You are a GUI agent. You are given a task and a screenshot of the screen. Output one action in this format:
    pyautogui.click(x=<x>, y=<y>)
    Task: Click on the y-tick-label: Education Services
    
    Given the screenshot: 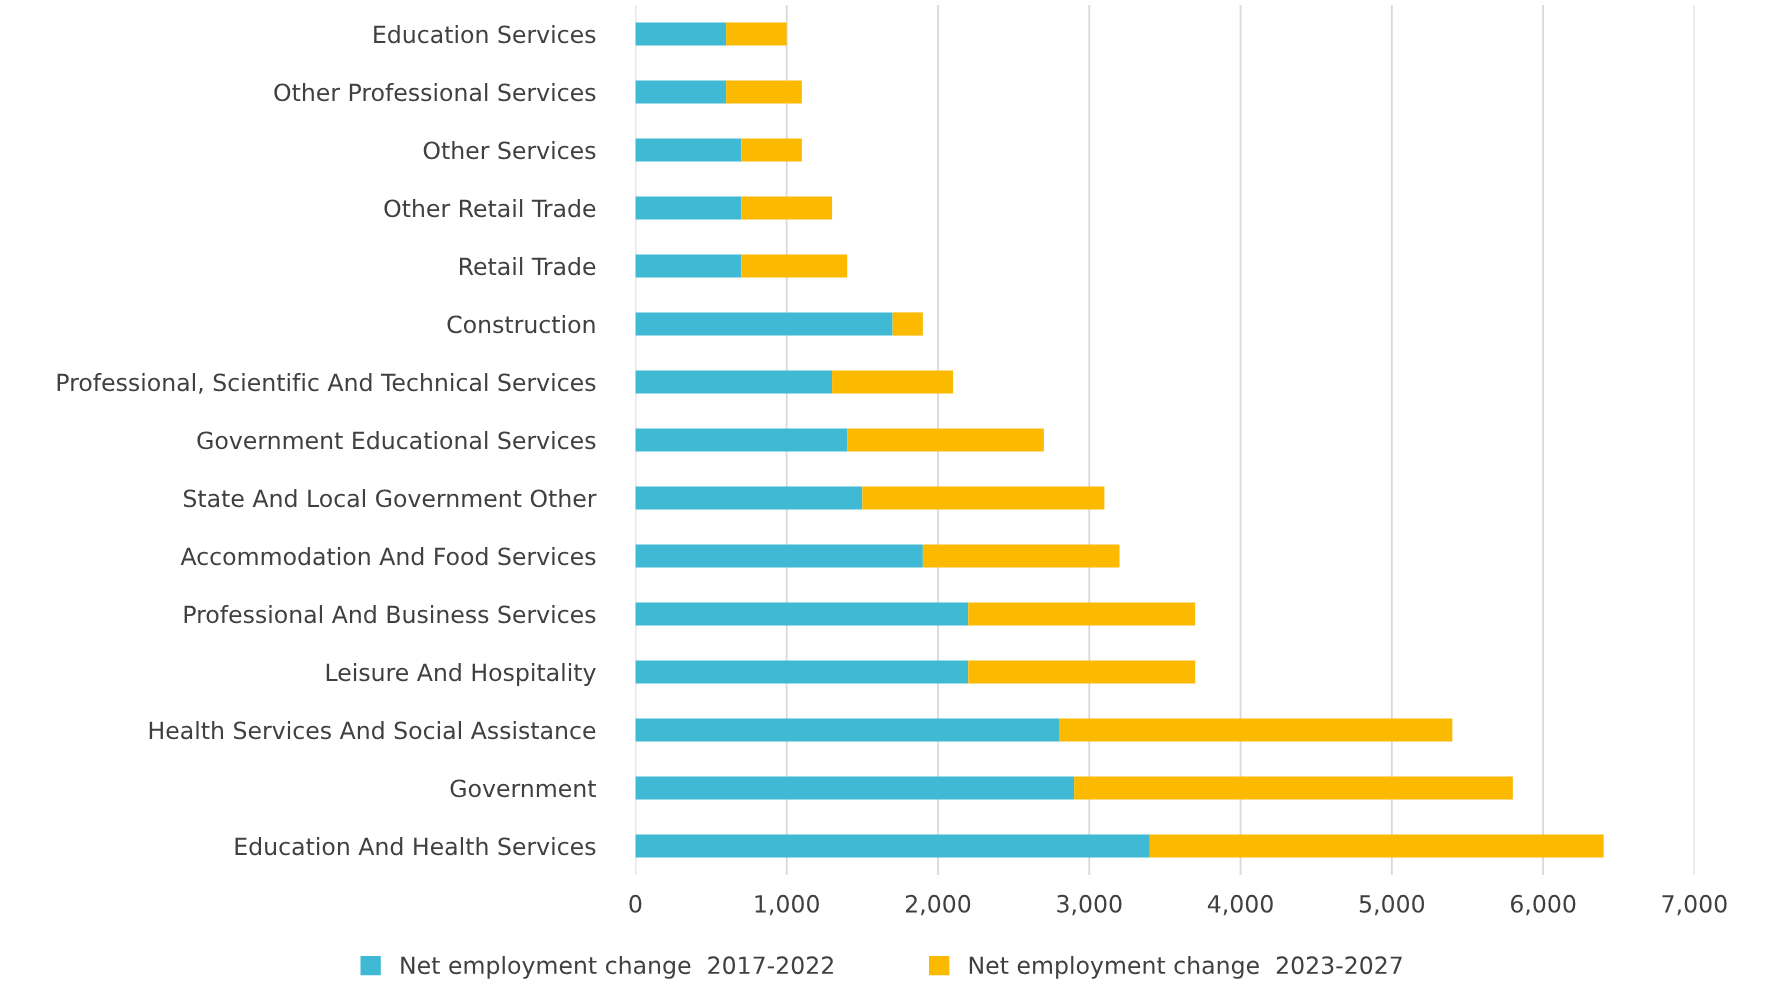 What is the action you would take?
    pyautogui.click(x=485, y=34)
    